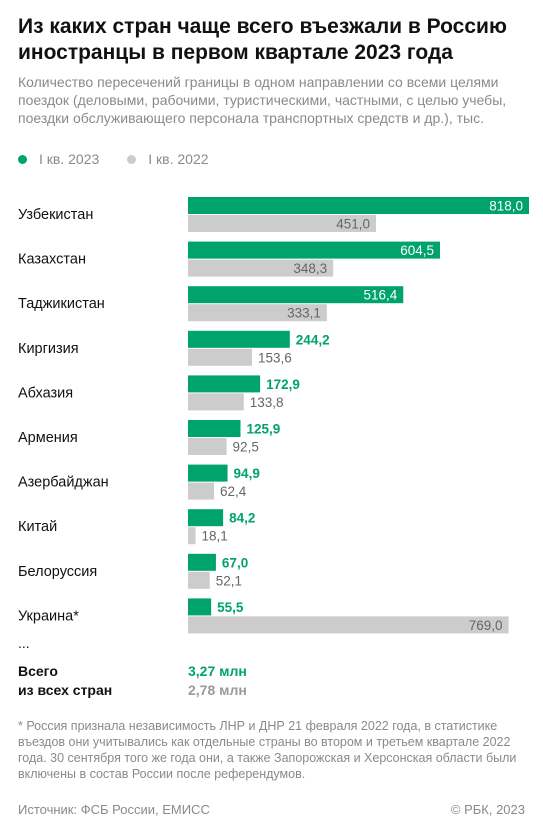 The height and width of the screenshot is (835, 543). What do you see at coordinates (275, 357) in the screenshot?
I see `data-label-2022: 153,6` at bounding box center [275, 357].